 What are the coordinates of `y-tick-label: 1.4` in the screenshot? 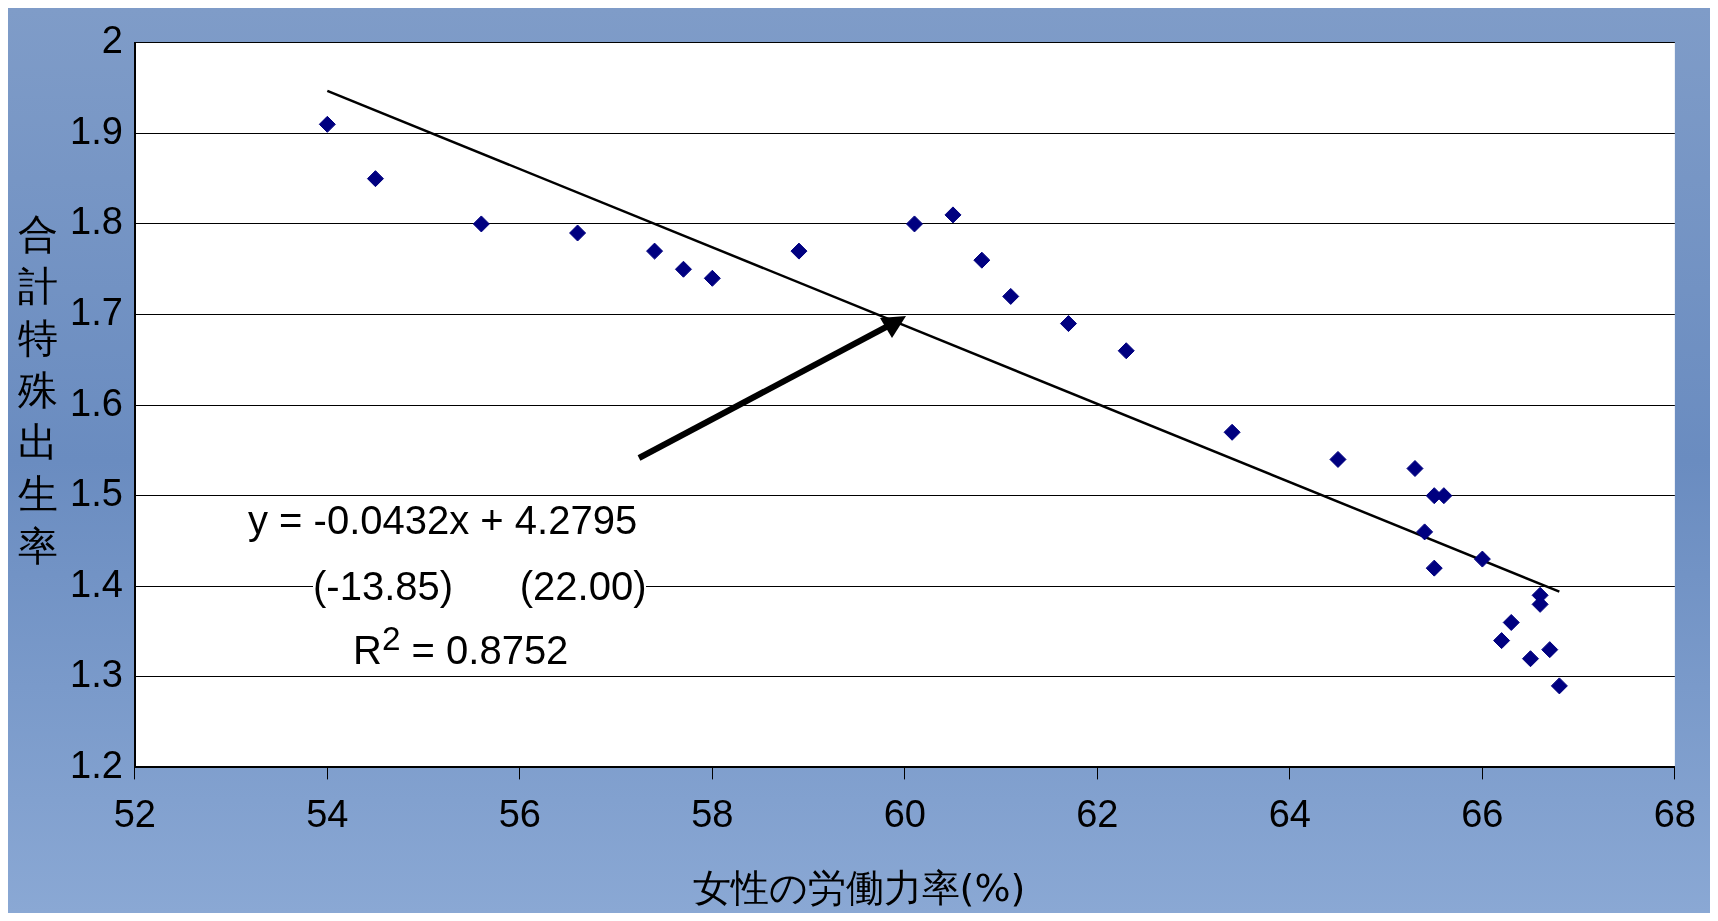 It's located at (96, 583).